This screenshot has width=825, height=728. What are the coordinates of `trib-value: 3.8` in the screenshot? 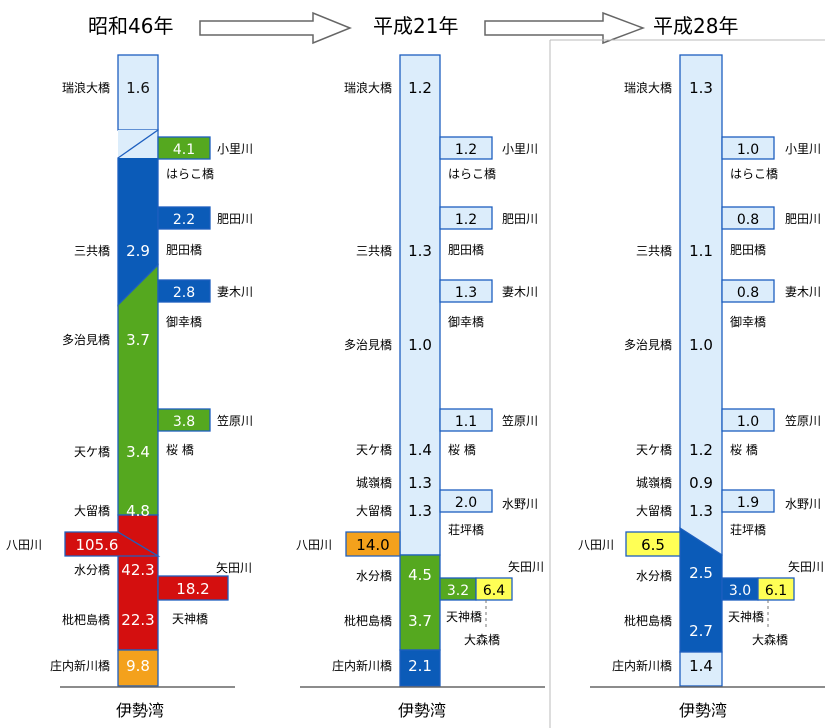 It's located at (184, 422).